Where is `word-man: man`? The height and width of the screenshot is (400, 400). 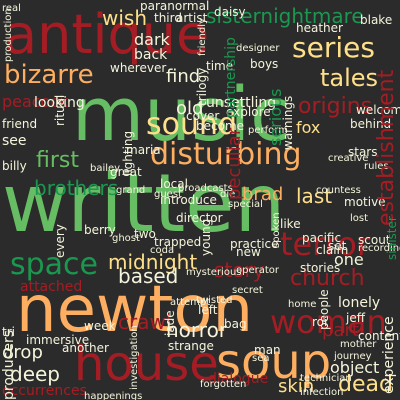 word-man: man is located at coordinates (267, 350).